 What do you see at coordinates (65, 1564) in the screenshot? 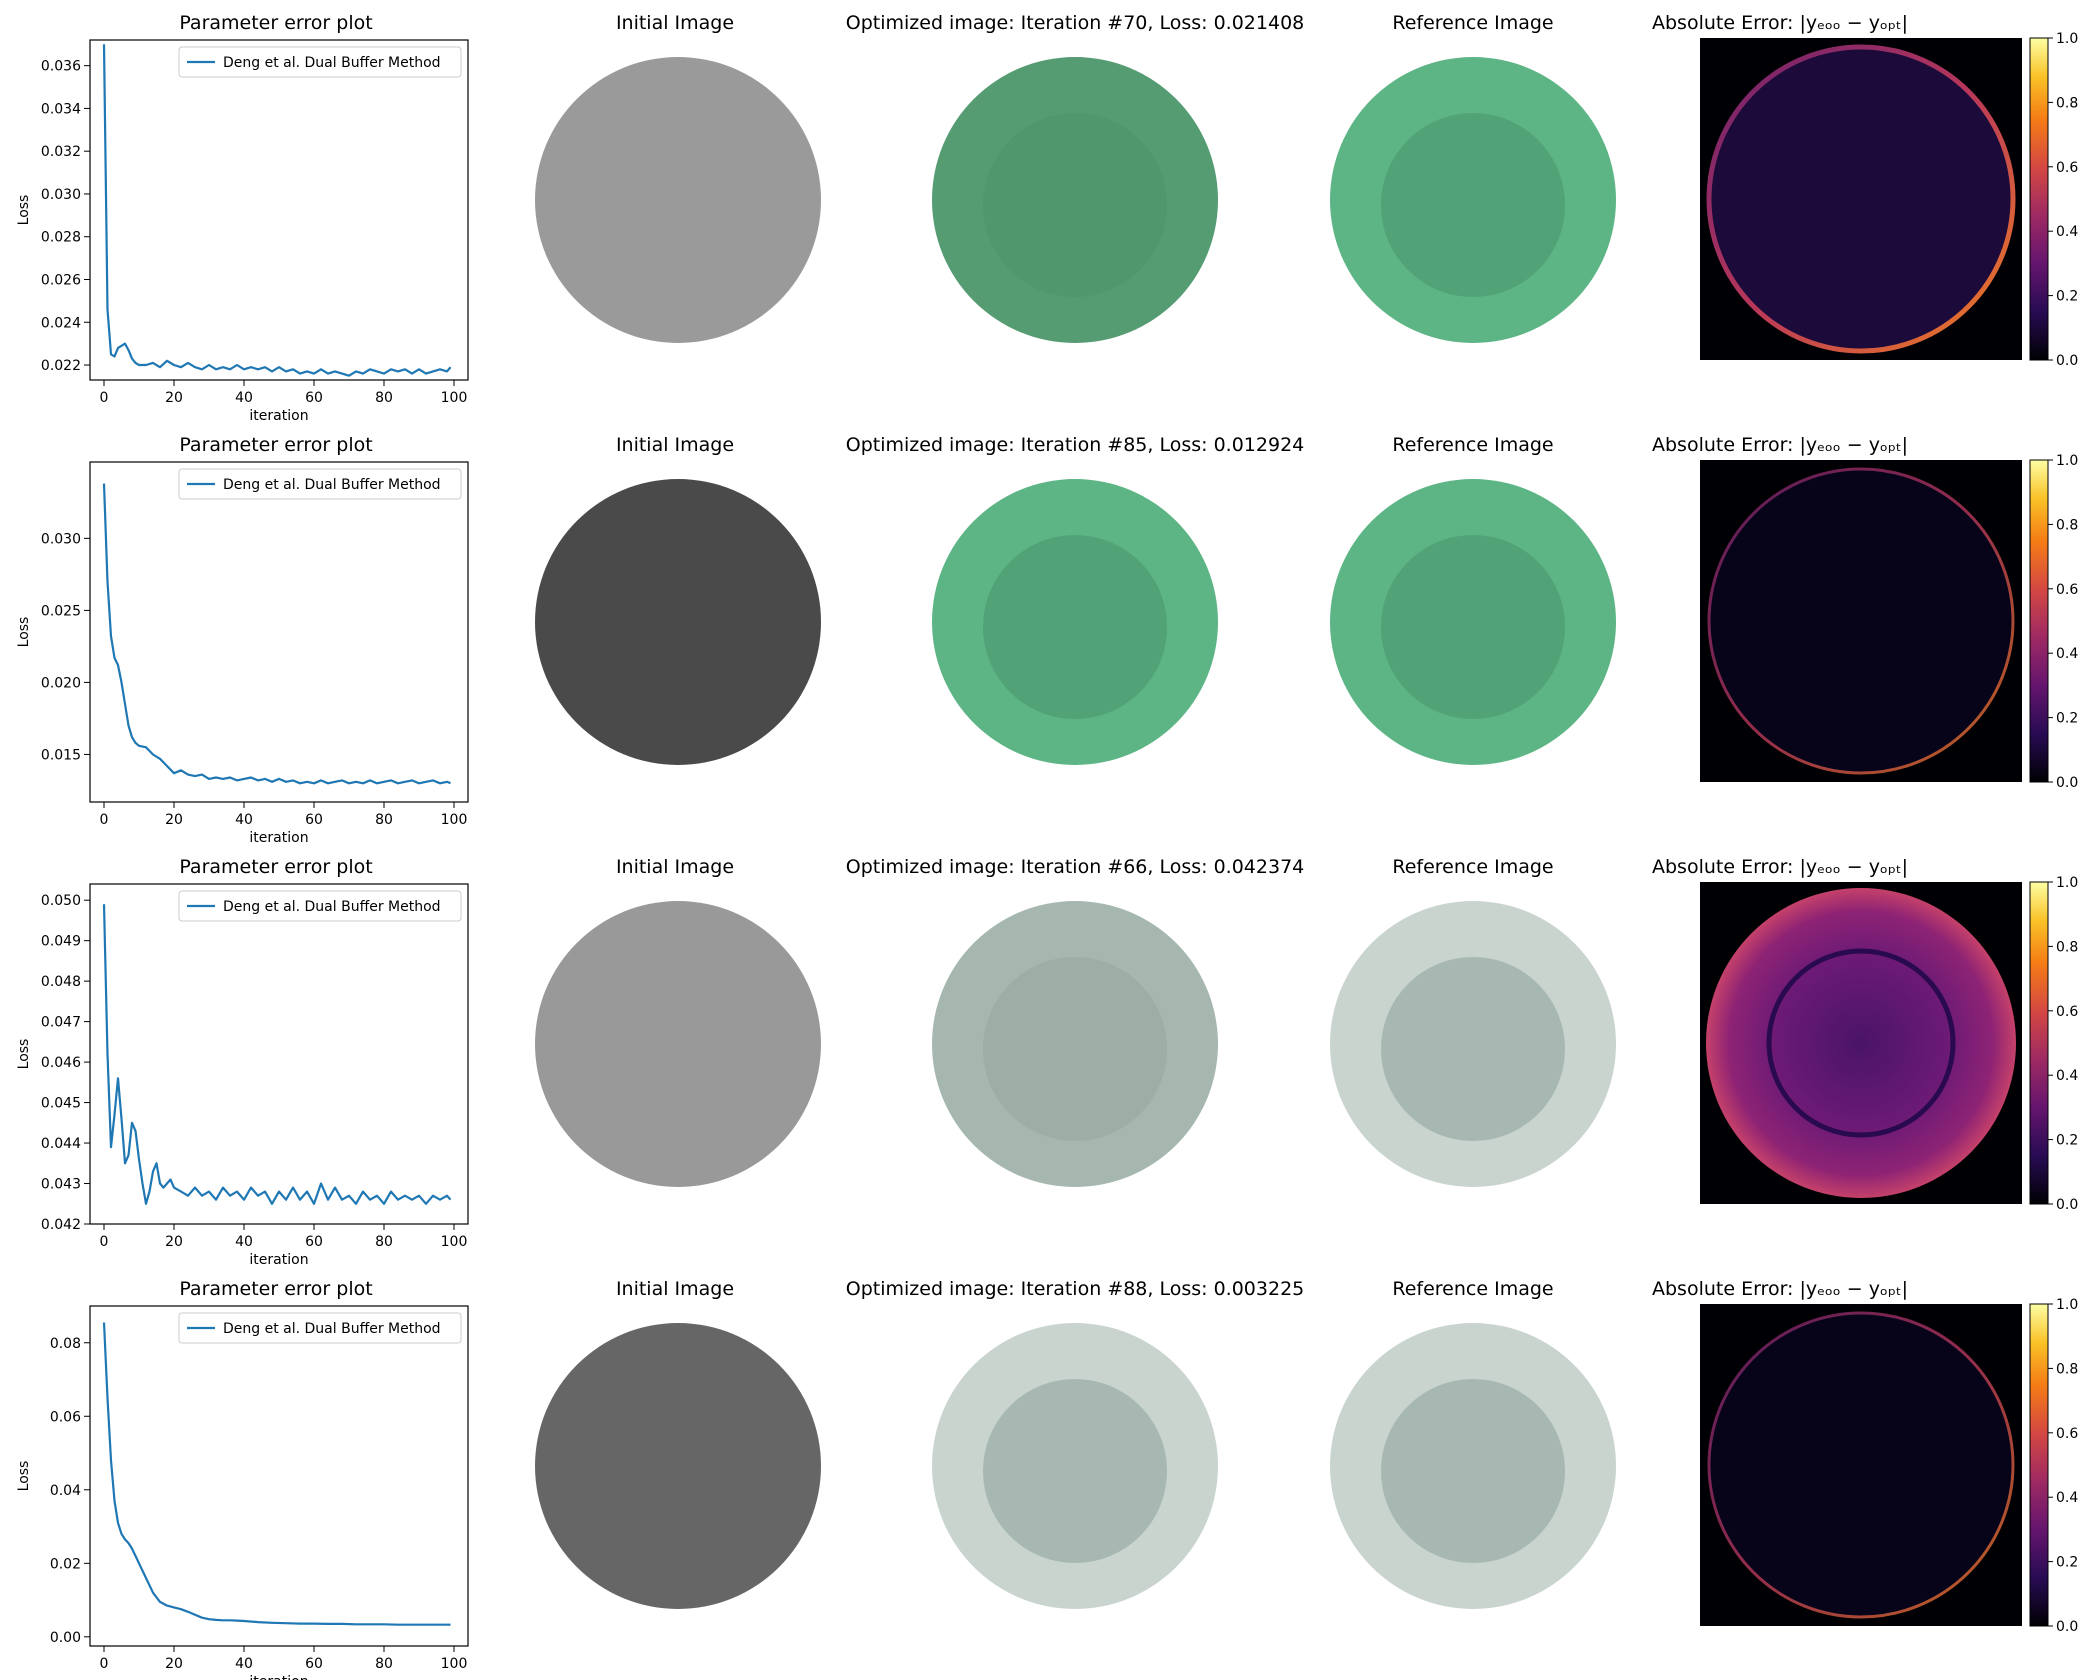
I see `y-tick-label: 0.02` at bounding box center [65, 1564].